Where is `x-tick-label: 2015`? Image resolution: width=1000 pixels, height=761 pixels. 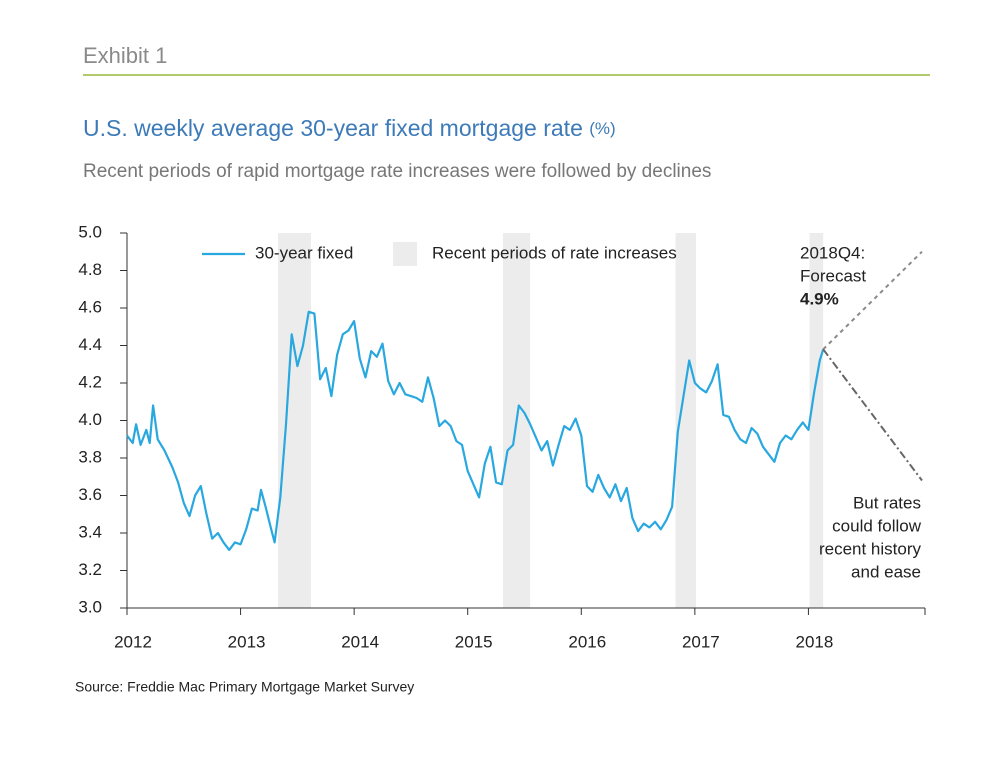
x-tick-label: 2015 is located at coordinates (474, 641).